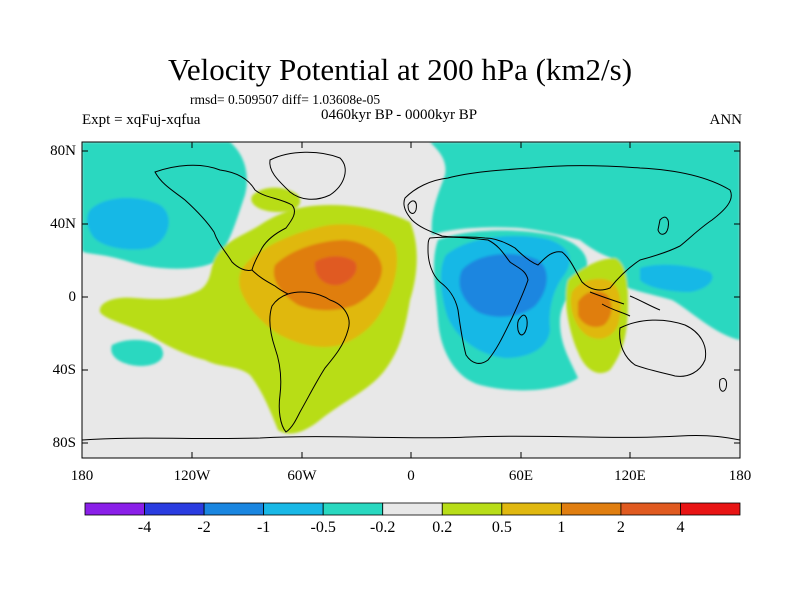 The width and height of the screenshot is (800, 600). I want to click on colorbar-label: 0.5, so click(501, 527).